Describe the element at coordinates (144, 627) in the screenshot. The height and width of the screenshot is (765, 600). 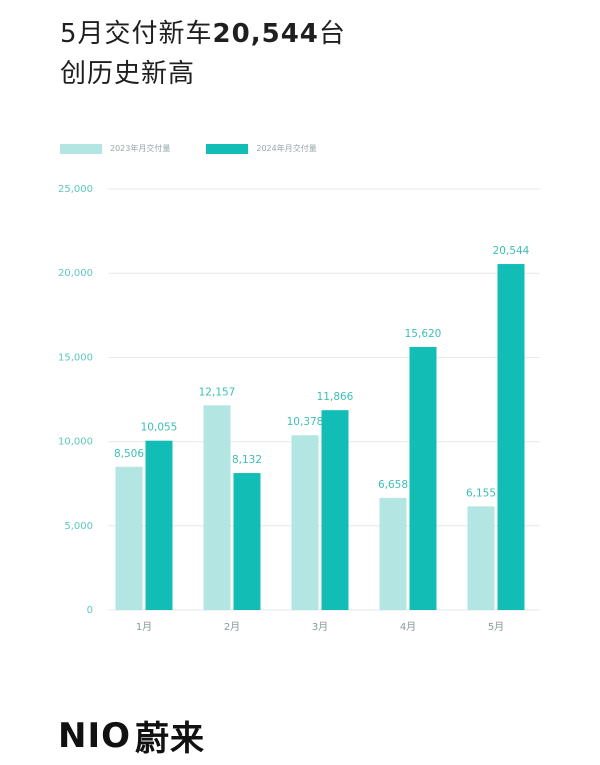
I see `x-tick-label: 1月` at that location.